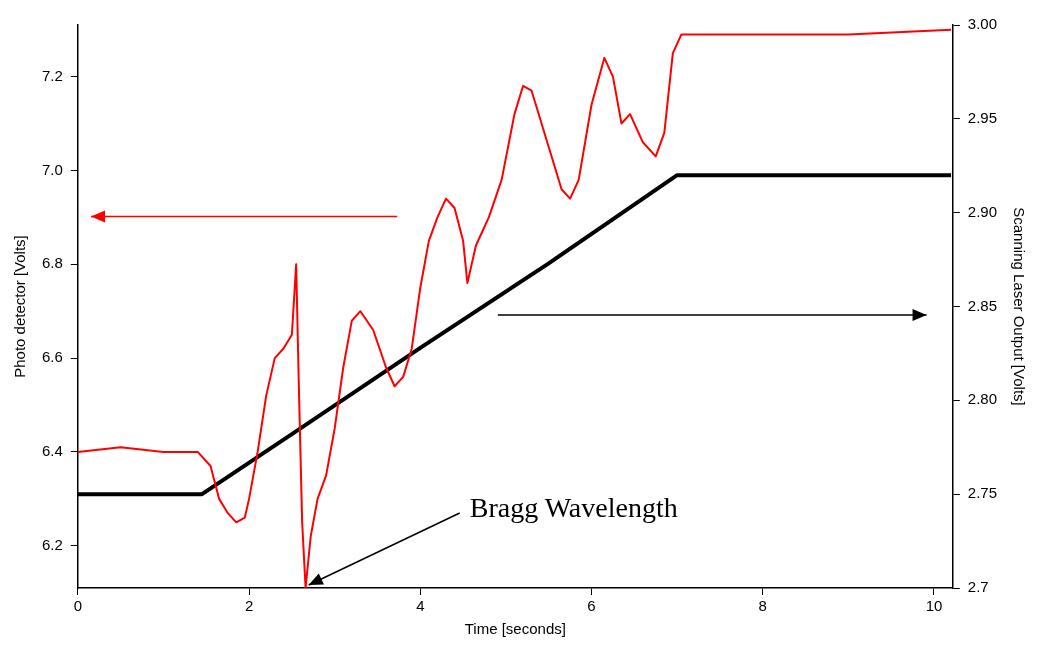 The image size is (1043, 649). What do you see at coordinates (52, 357) in the screenshot?
I see `y-tick-label: 6.6` at bounding box center [52, 357].